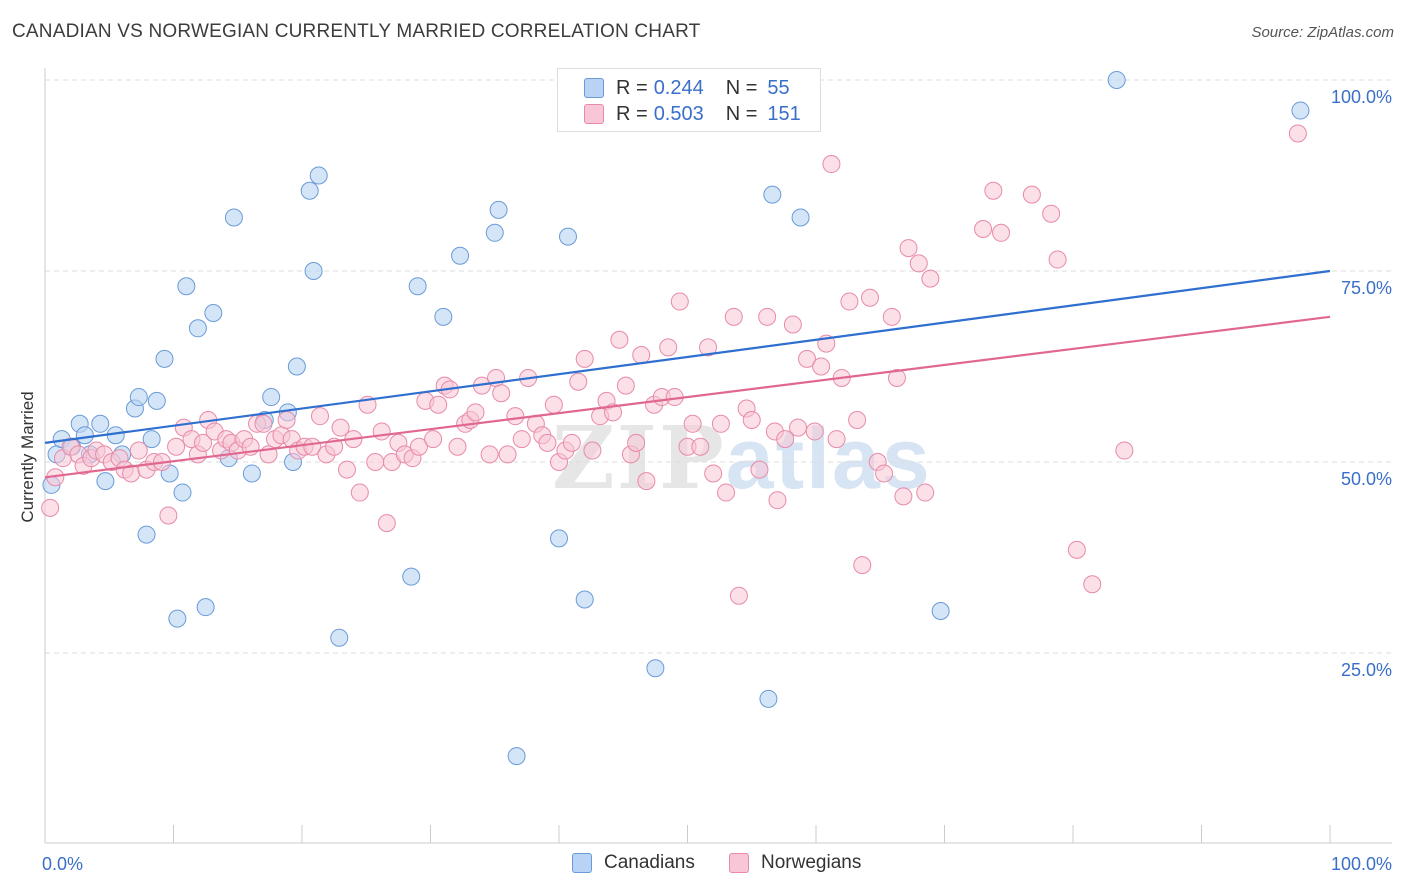 The height and width of the screenshot is (892, 1406). I want to click on source-label: Source: ZipAtlas.com, so click(1322, 32).